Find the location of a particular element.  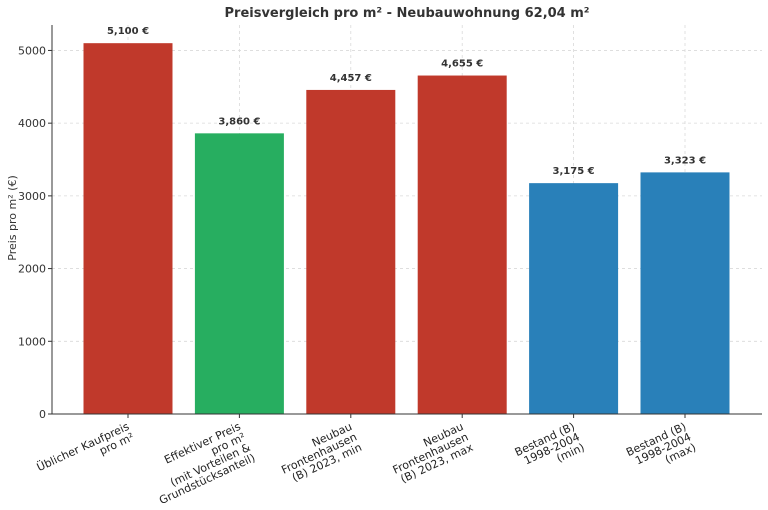

bar-value-label: 3,175 € is located at coordinates (574, 171).